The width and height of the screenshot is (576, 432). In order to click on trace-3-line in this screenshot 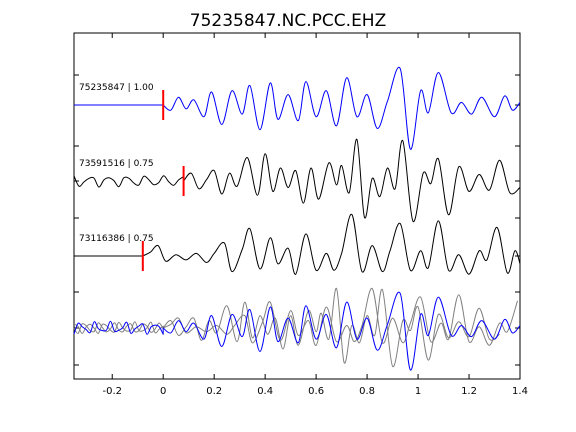, I will do `click(297, 244)`.